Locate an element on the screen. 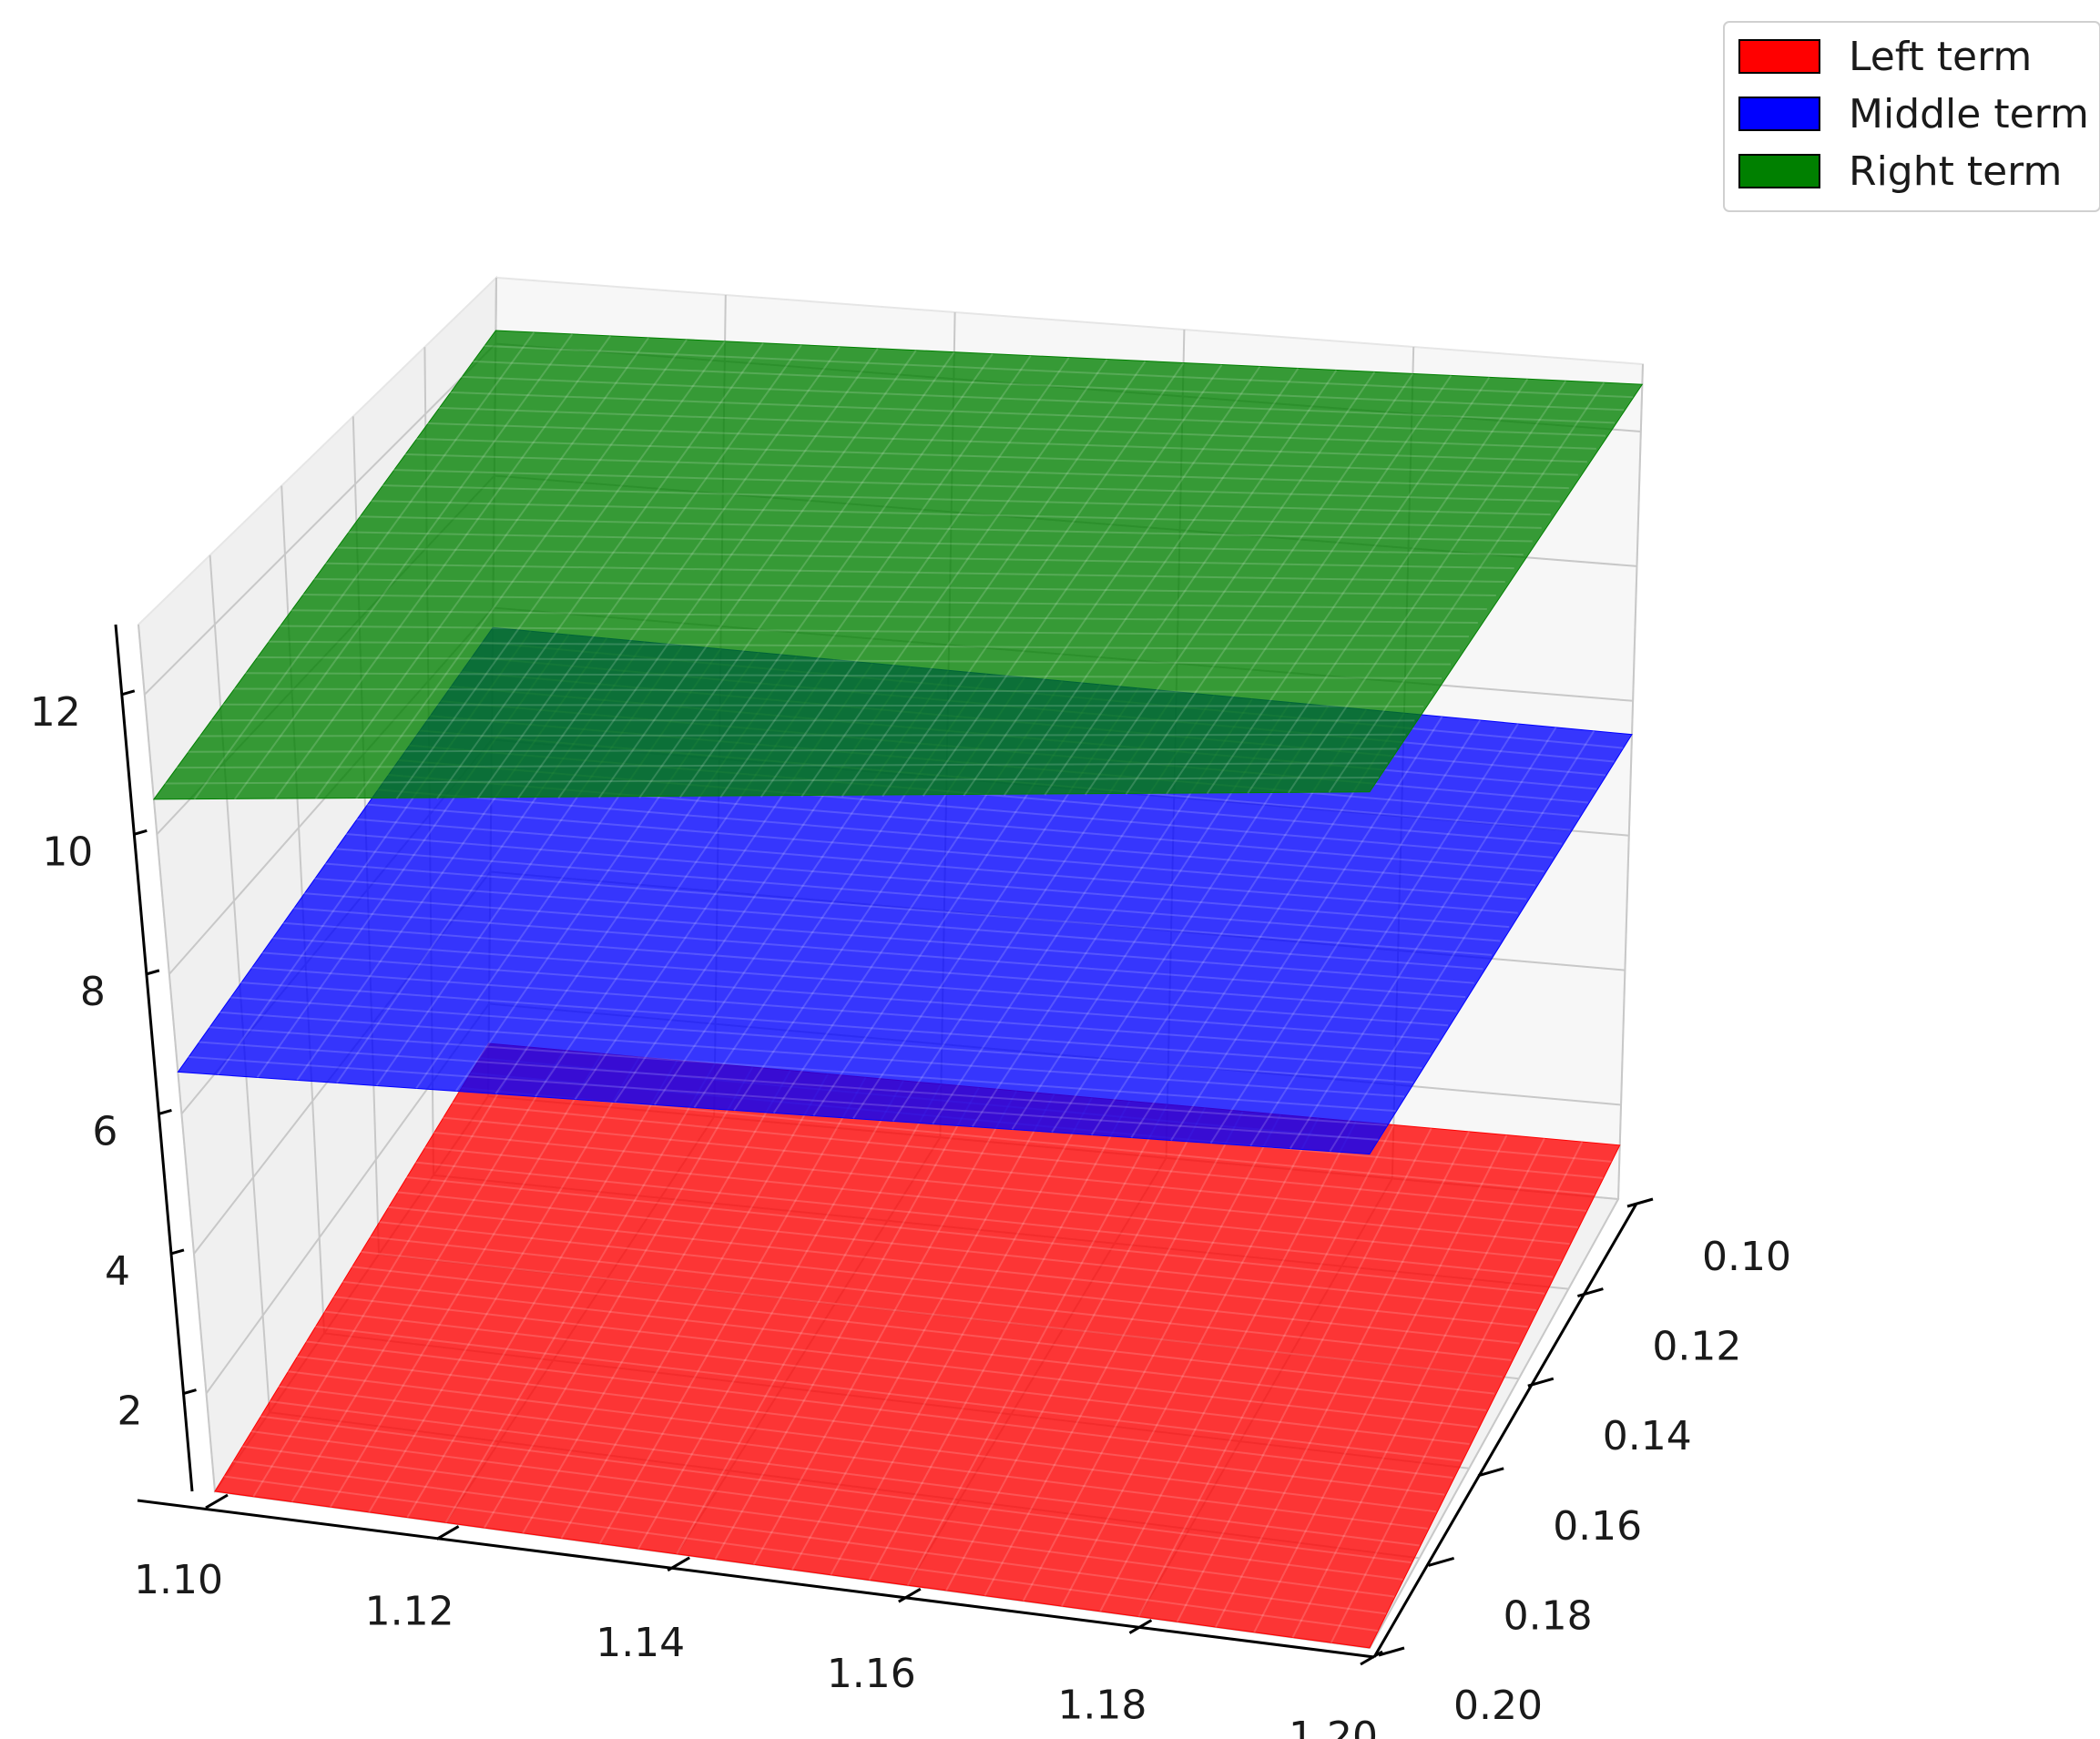 This screenshot has height=1739, width=2100. y-tick-label: 0.10 is located at coordinates (1746, 1257).